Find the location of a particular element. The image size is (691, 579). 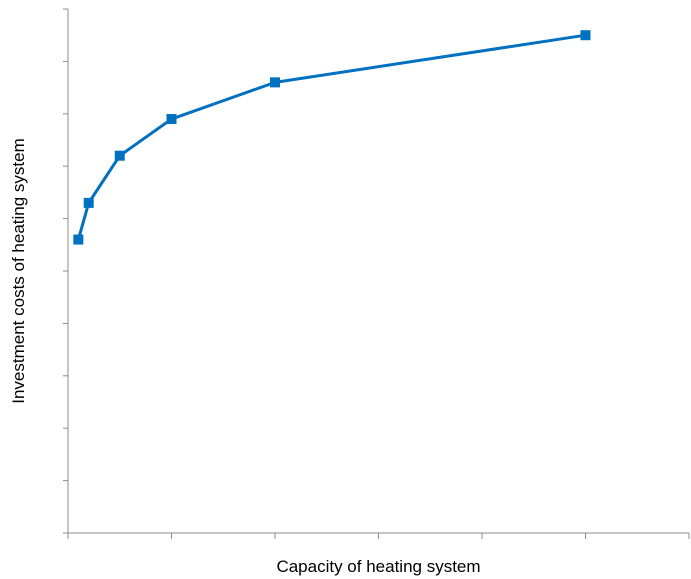

x-axis is located at coordinates (378, 535).